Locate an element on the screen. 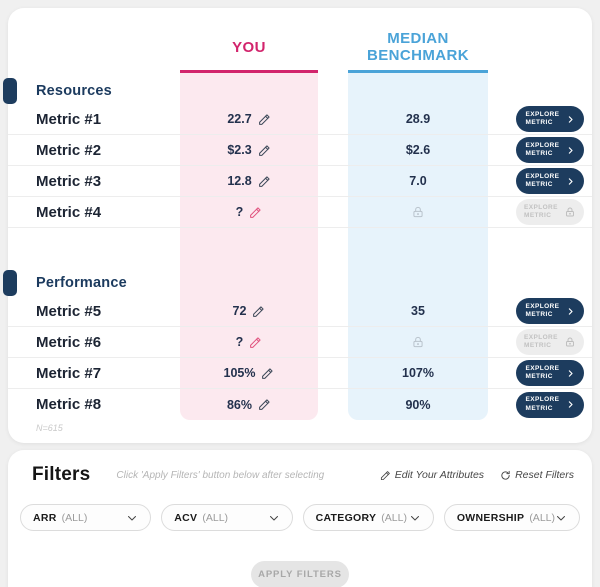 The height and width of the screenshot is (587, 600). you-column-header: YOU is located at coordinates (249, 47).